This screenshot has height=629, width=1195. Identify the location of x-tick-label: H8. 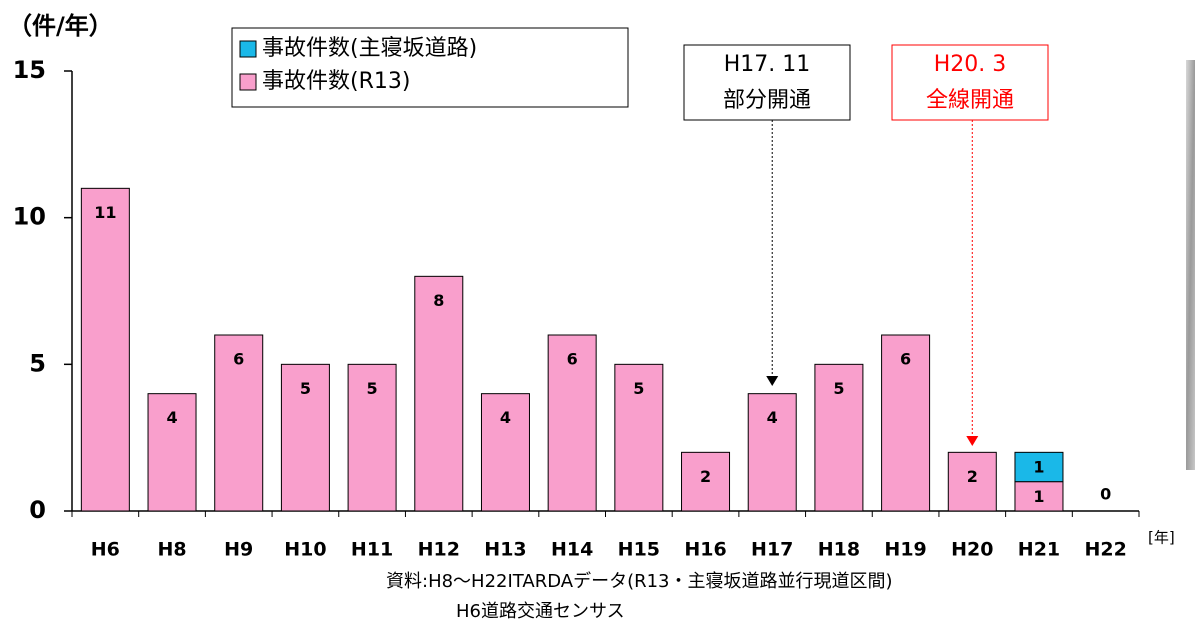
(171, 550).